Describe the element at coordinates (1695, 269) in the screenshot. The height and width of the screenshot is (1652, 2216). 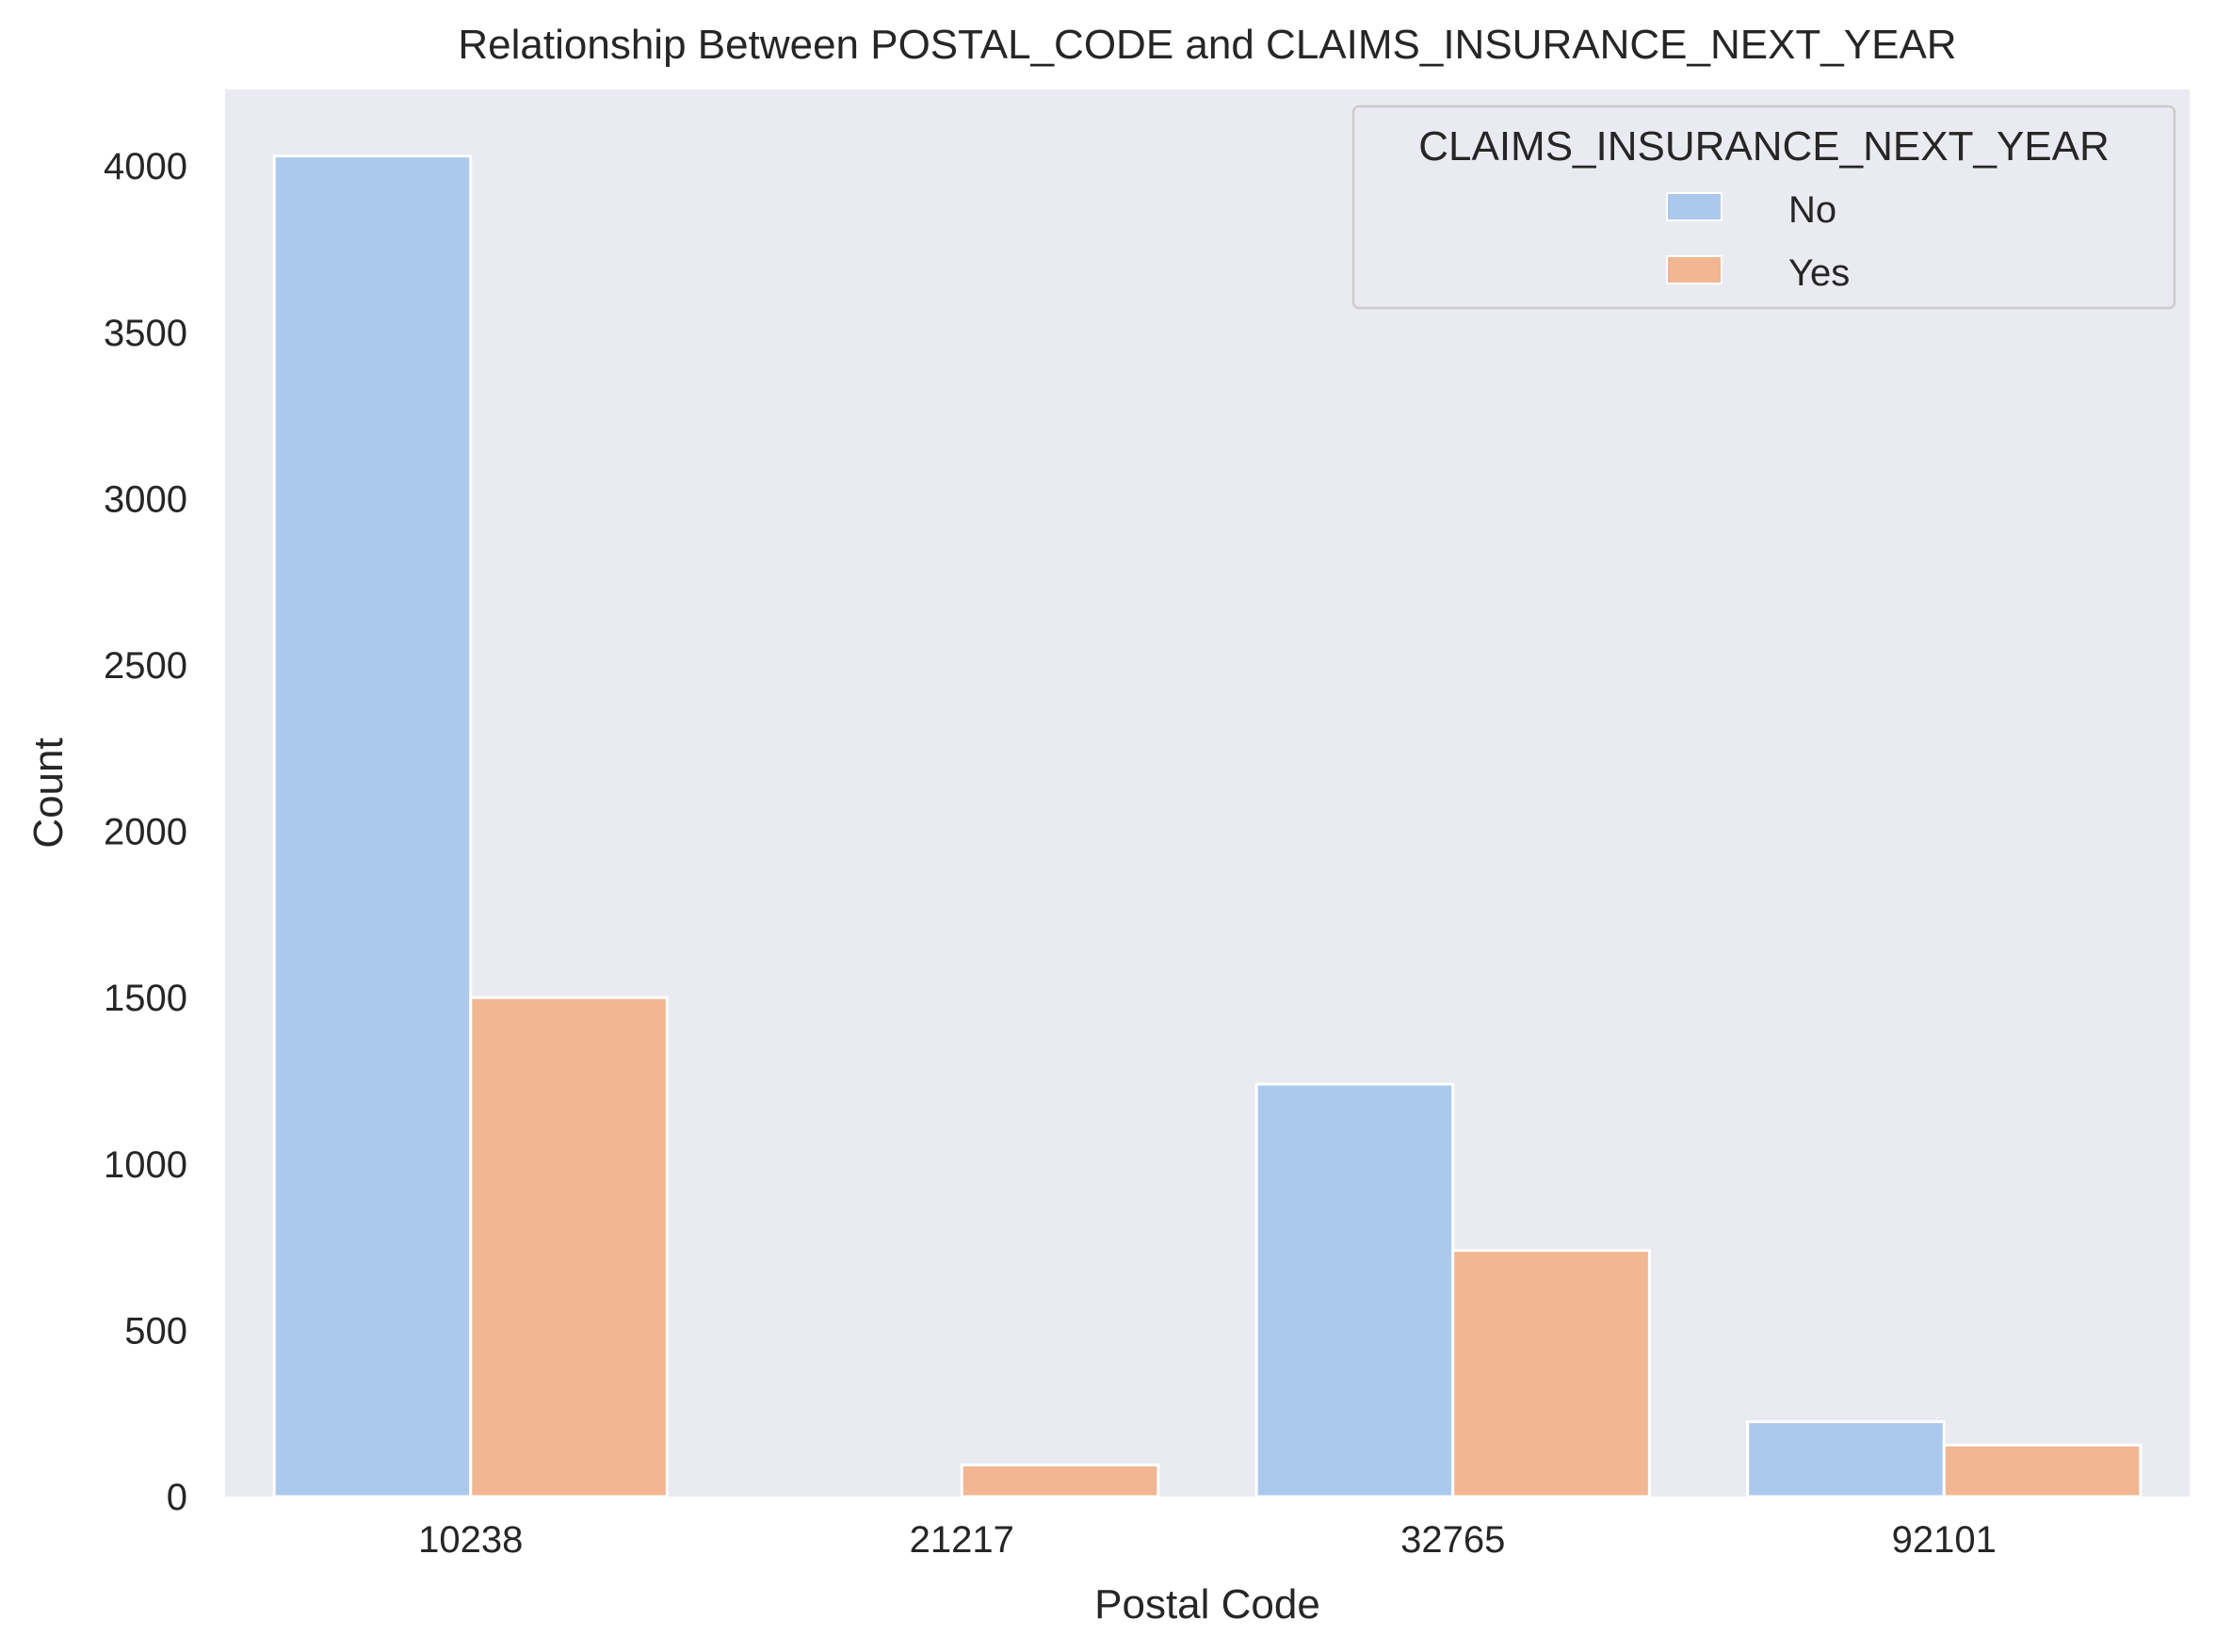
I see `legend-swatch-yes` at that location.